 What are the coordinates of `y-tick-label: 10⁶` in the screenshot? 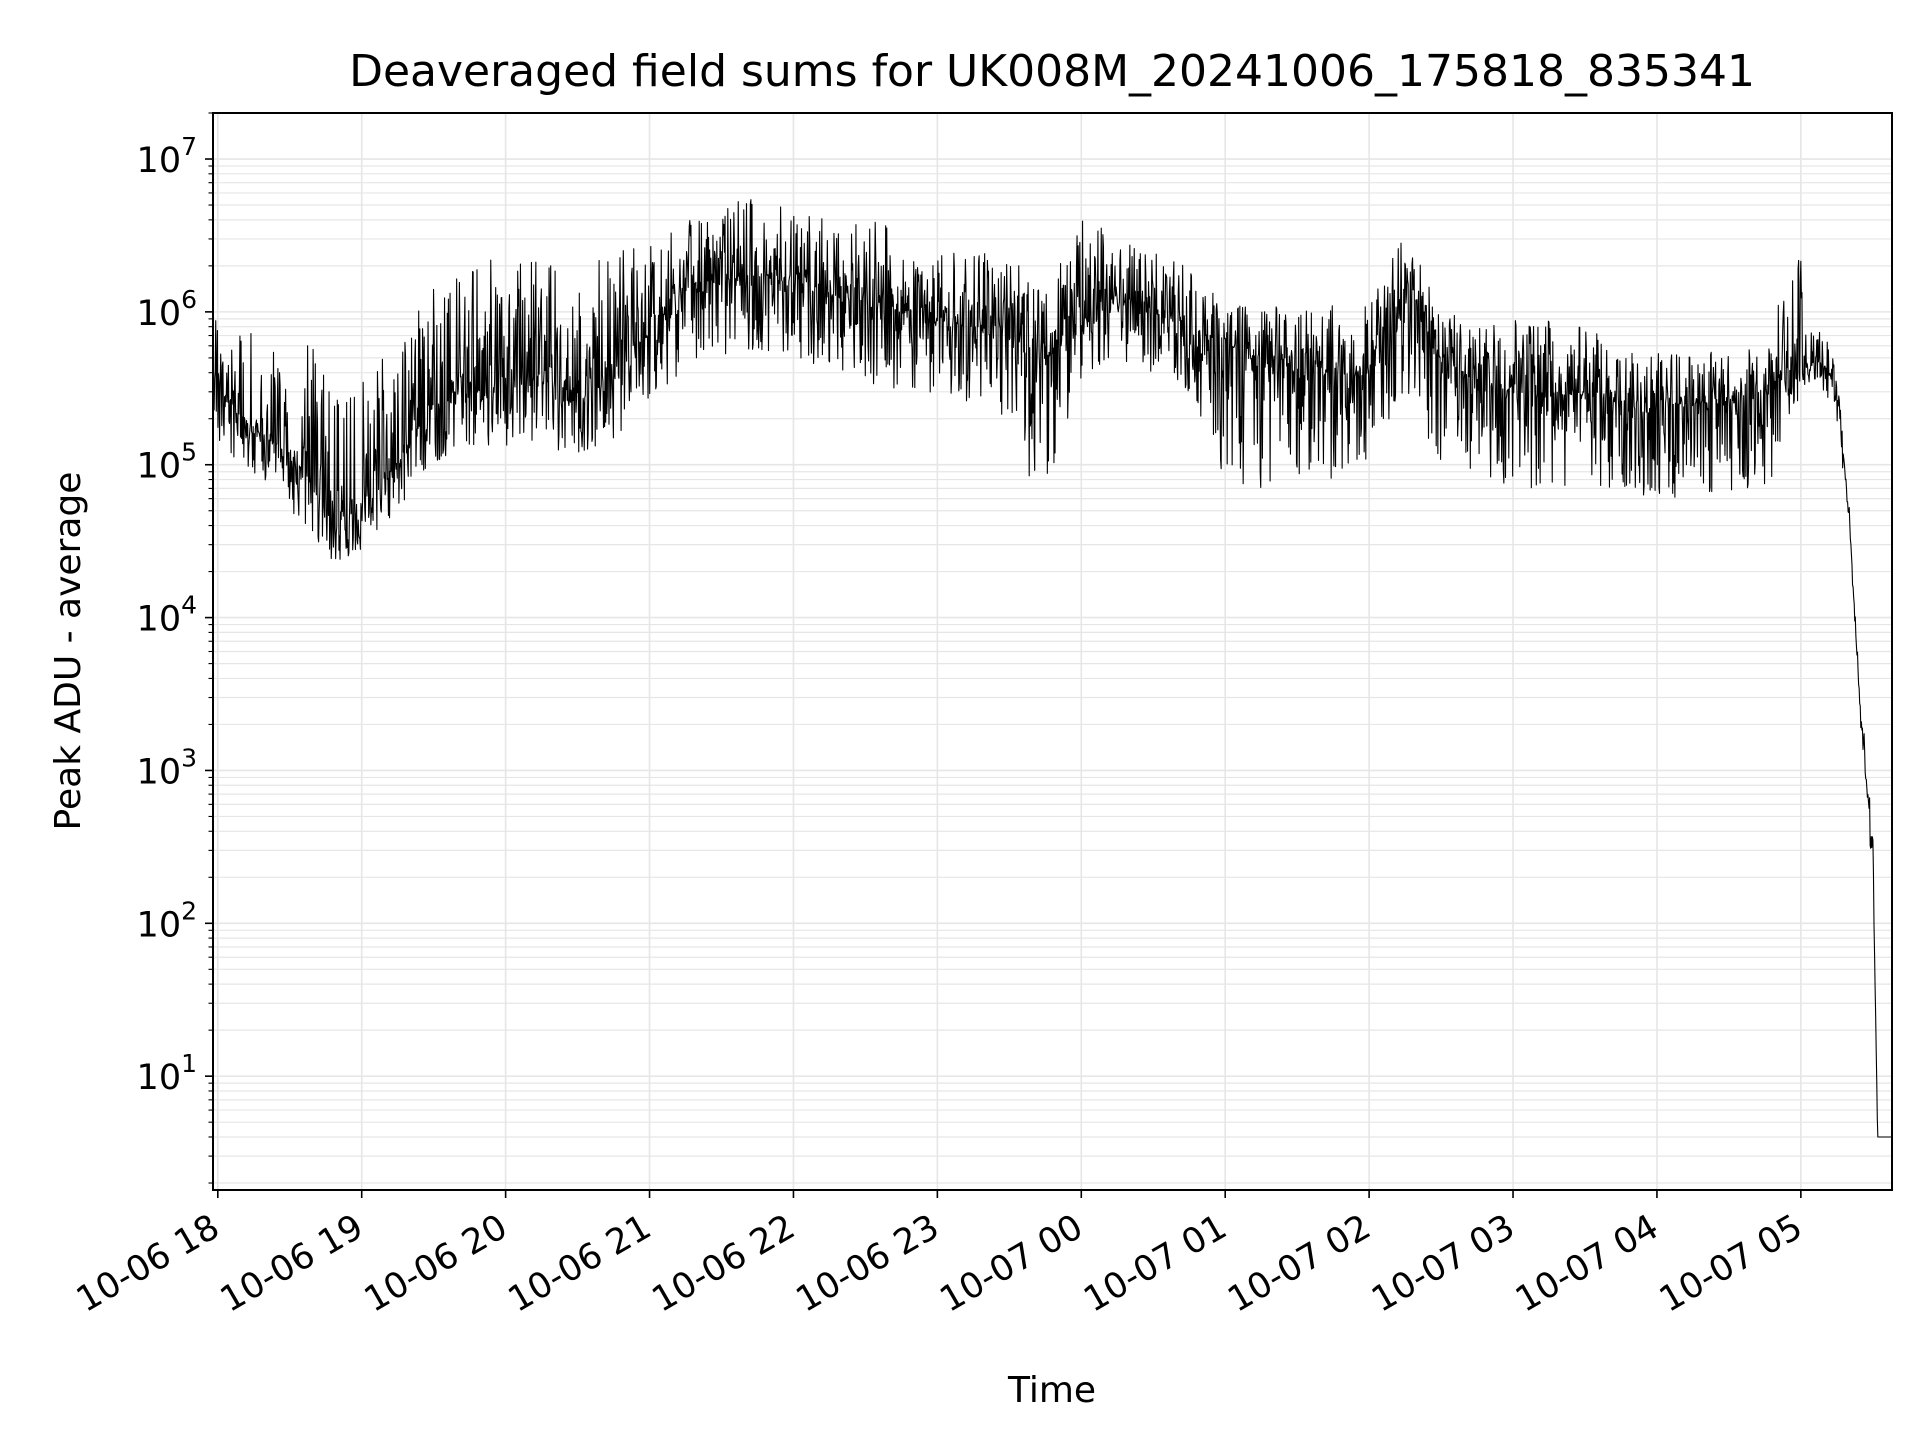 It's located at (167, 309).